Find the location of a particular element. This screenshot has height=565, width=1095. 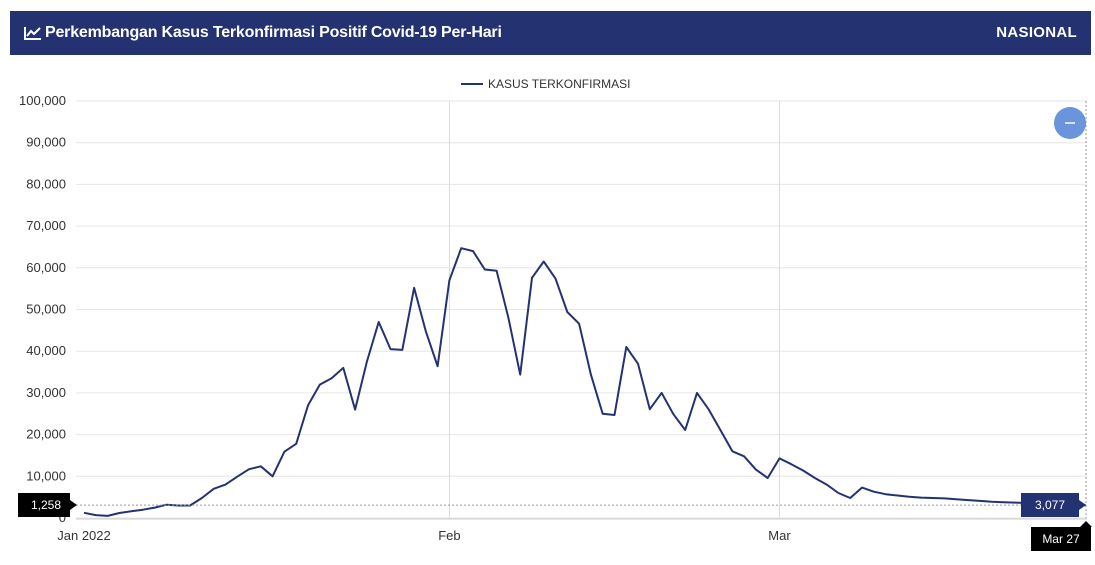

line-chart-icon is located at coordinates (32, 33).